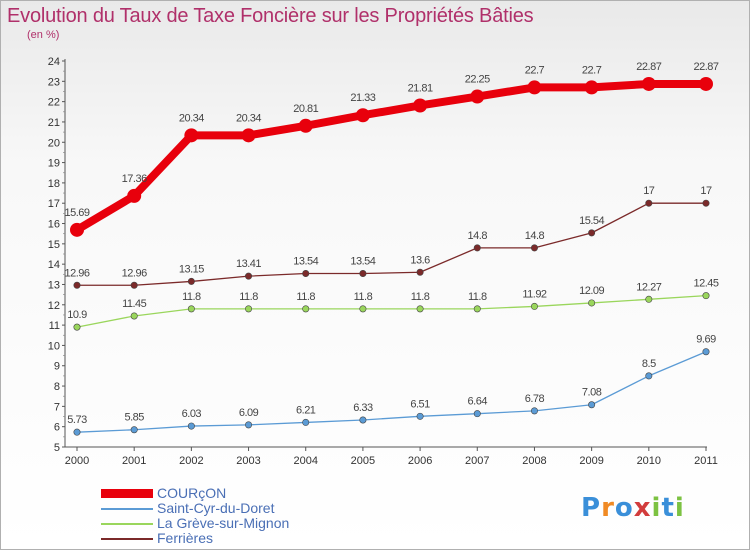 The image size is (750, 550). What do you see at coordinates (592, 393) in the screenshot?
I see `data-label: 7.08` at bounding box center [592, 393].